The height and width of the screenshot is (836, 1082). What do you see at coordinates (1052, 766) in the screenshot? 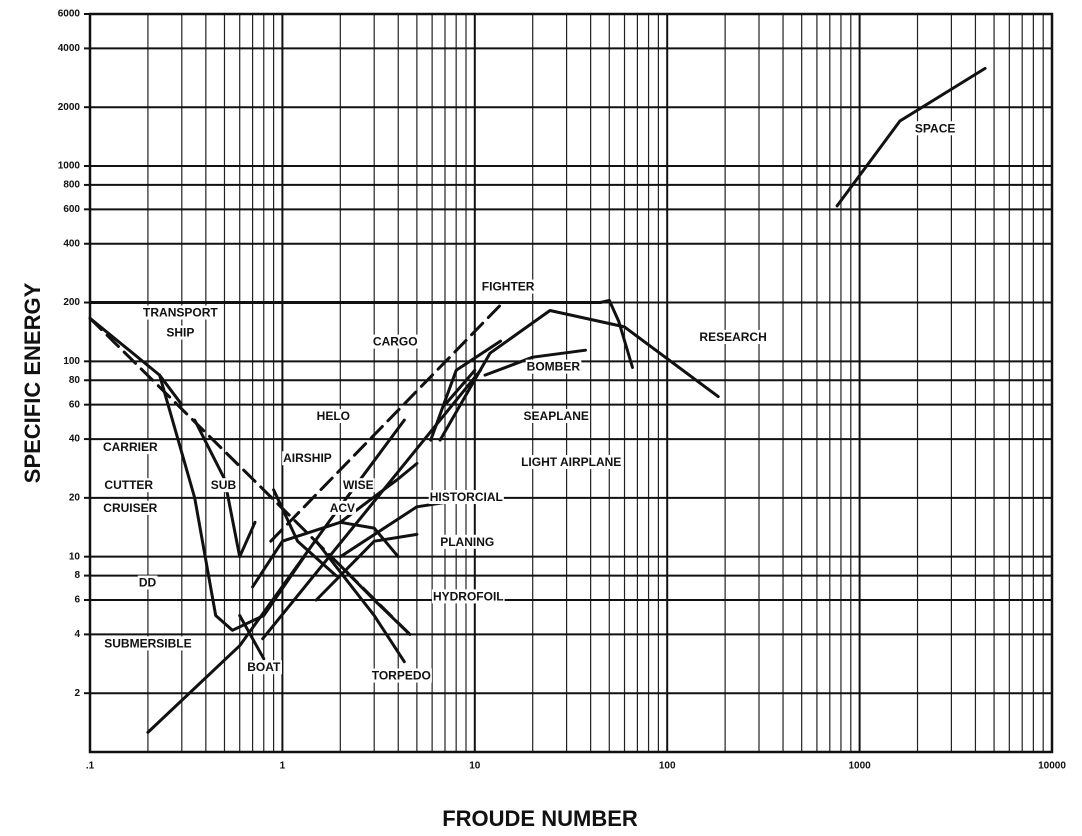
I see `x-tick-label: 10000` at bounding box center [1052, 766].